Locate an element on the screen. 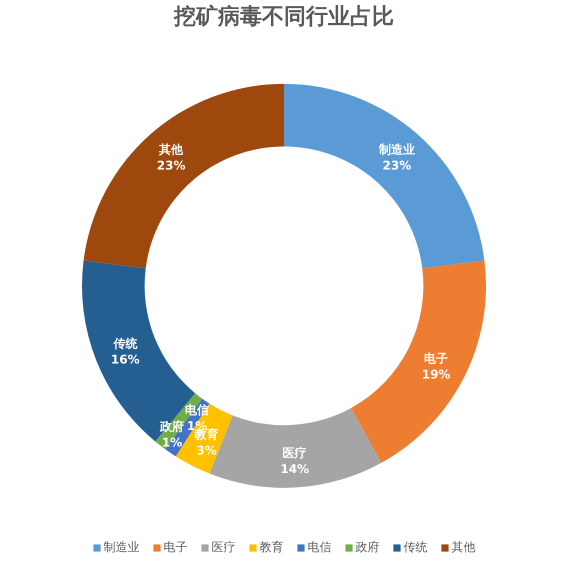  legend-label: 医疗 is located at coordinates (224, 547).